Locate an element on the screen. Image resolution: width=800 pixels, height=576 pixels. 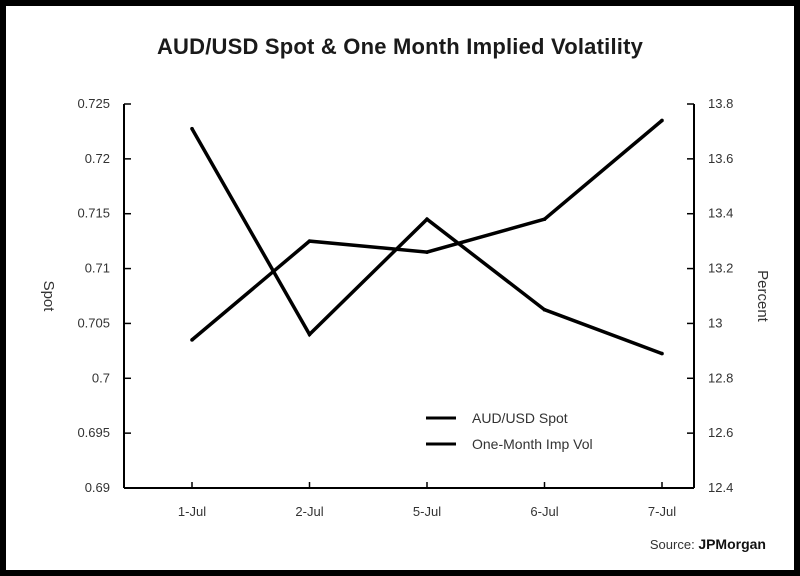
legend-label: One-Month Imp Vol is located at coordinates (532, 444).